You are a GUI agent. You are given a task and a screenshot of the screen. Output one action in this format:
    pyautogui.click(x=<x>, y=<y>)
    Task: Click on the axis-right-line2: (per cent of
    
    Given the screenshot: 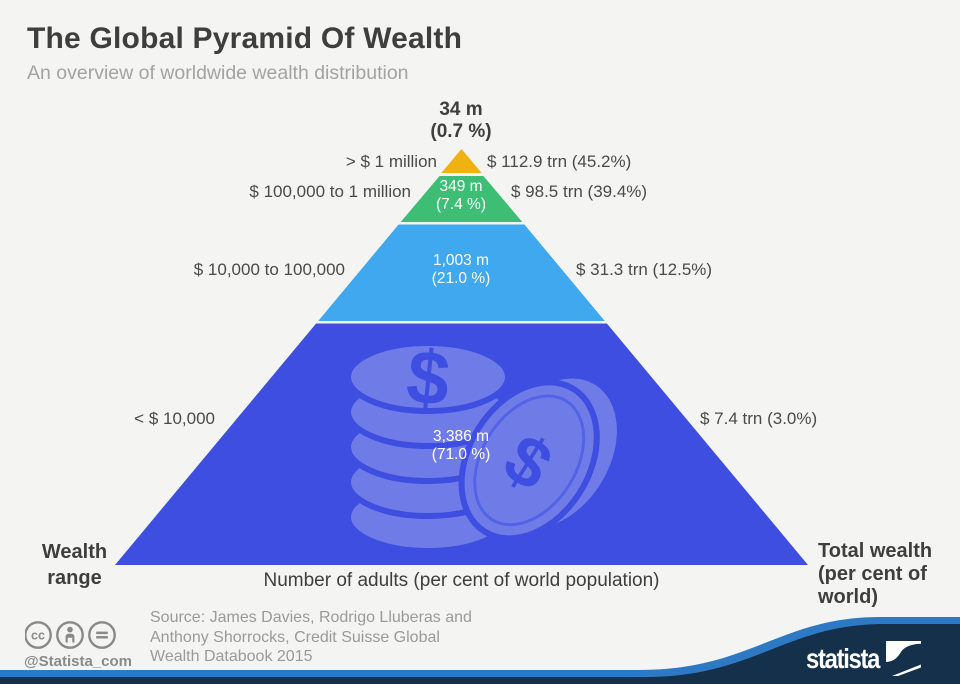 What is the action you would take?
    pyautogui.click(x=872, y=574)
    